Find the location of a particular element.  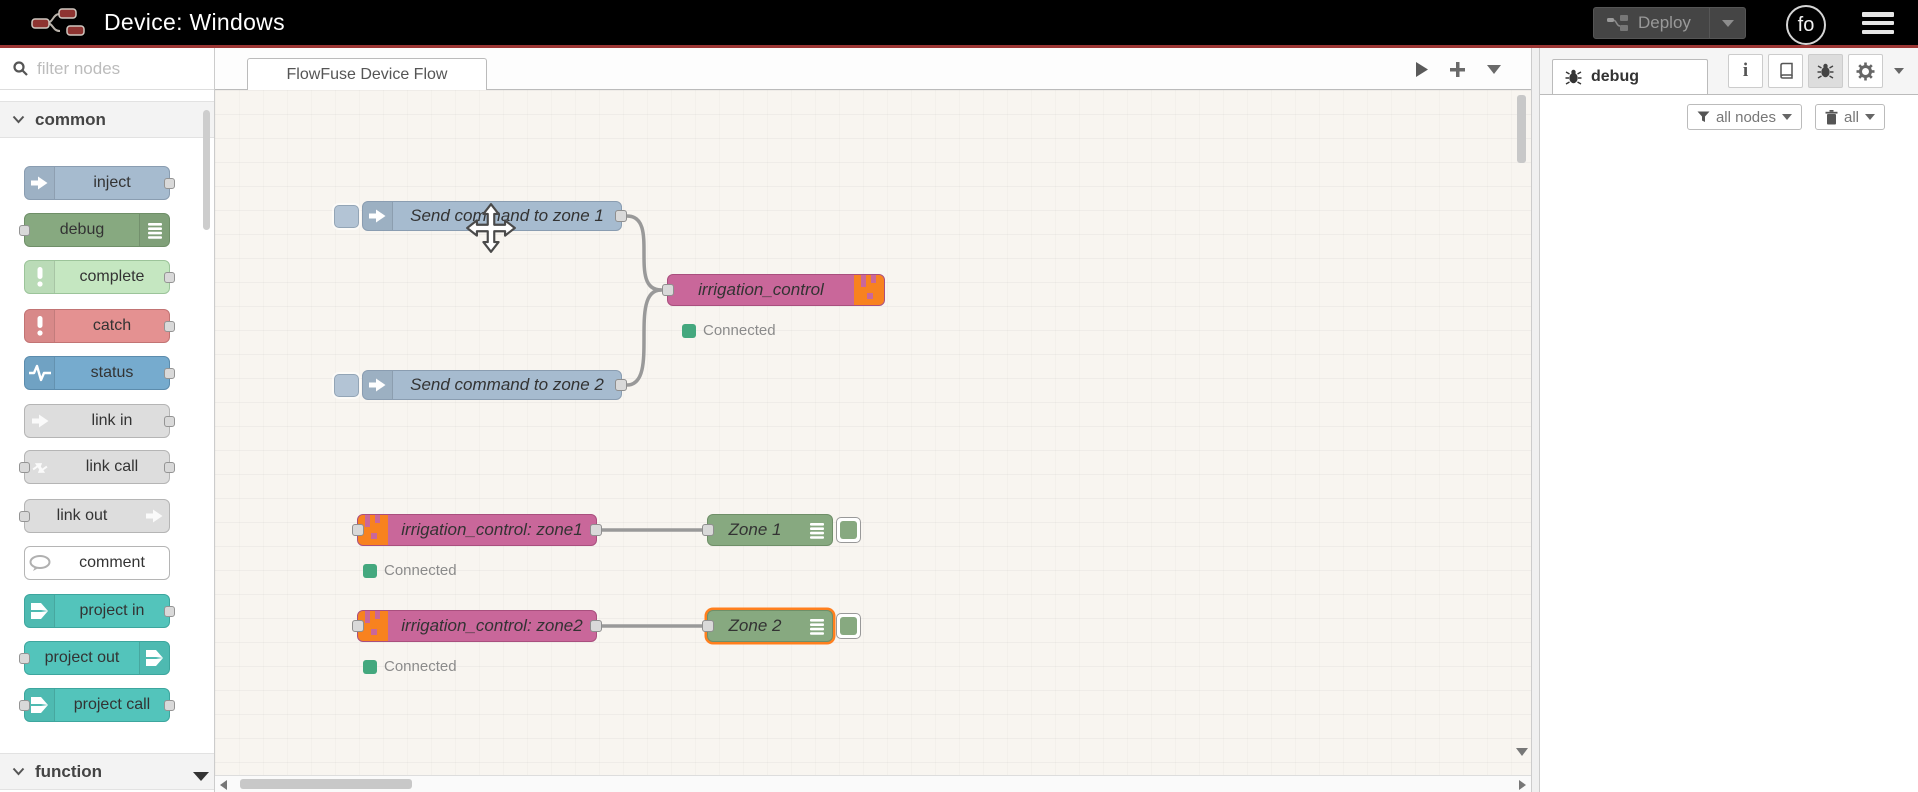

scroll-down-icon is located at coordinates (1522, 752).